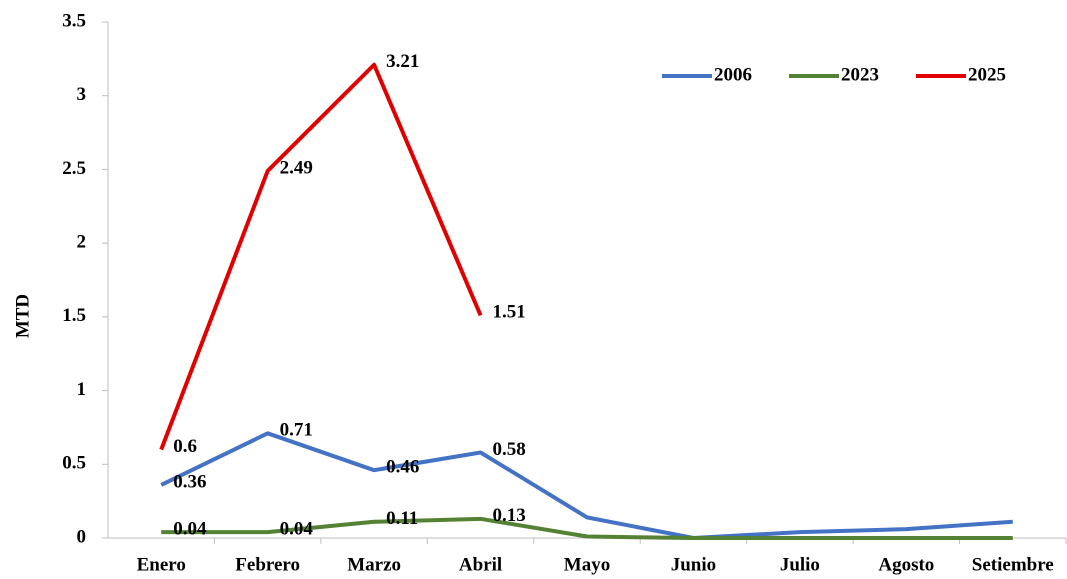 This screenshot has height=579, width=1067. I want to click on data-label: 0.58, so click(509, 449).